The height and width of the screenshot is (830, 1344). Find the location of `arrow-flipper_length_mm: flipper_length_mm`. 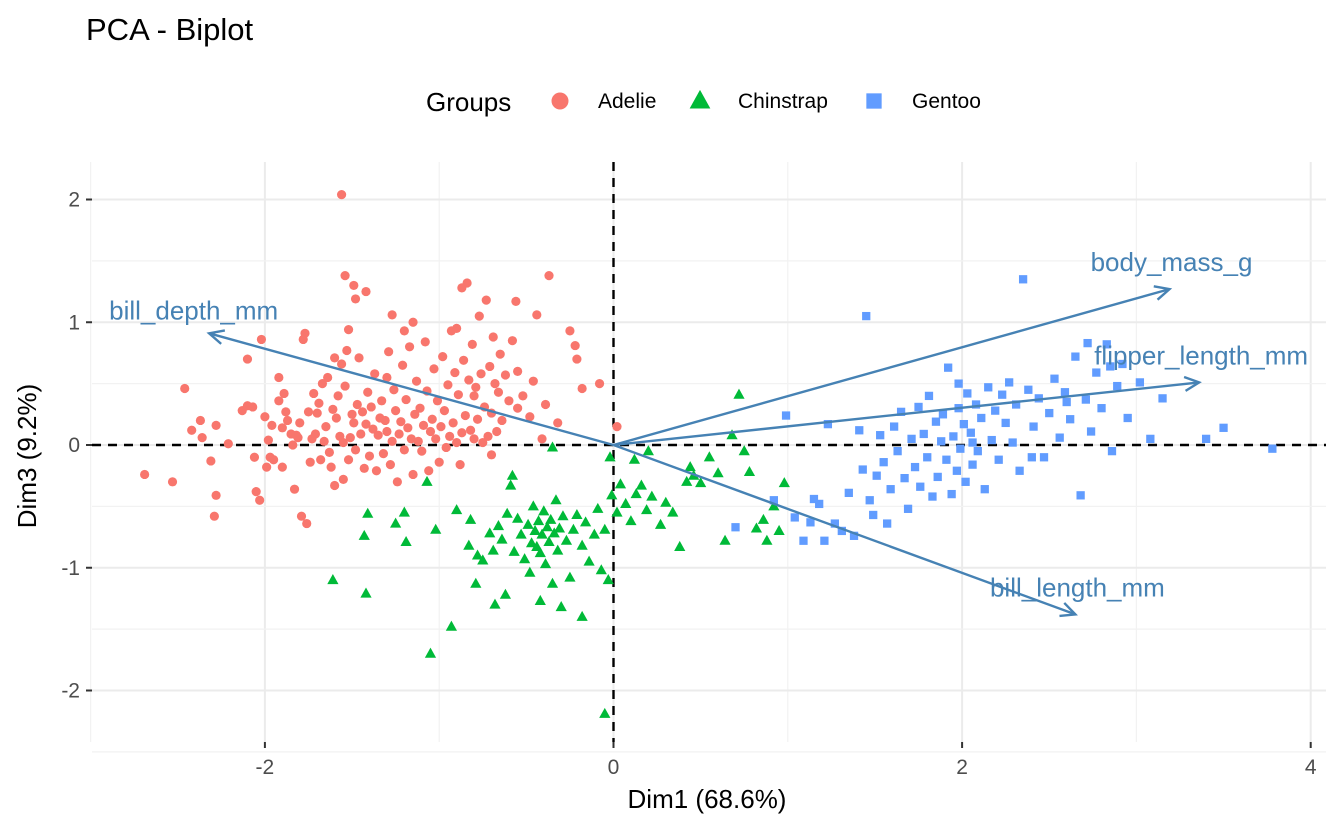

arrow-flipper_length_mm: flipper_length_mm is located at coordinates (960, 393).